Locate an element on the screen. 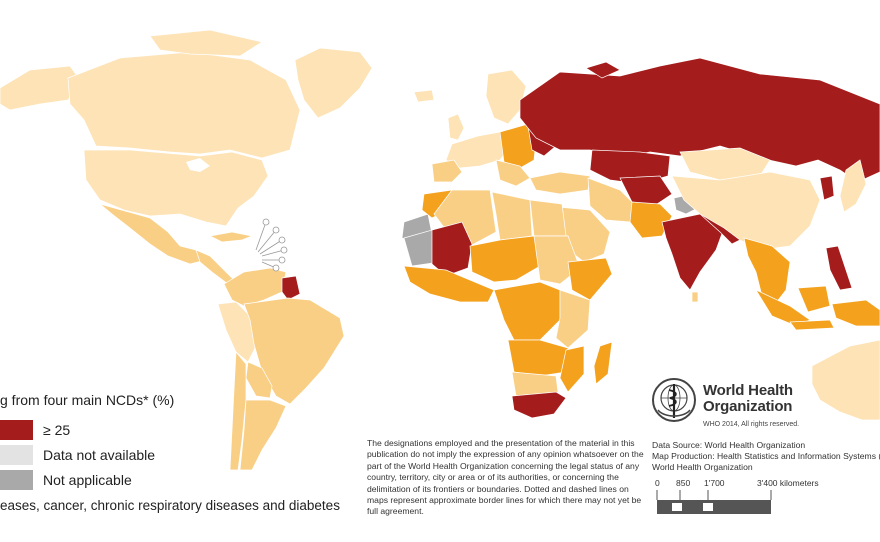 This screenshot has width=880, height=542. region-south-africa is located at coordinates (539, 405).